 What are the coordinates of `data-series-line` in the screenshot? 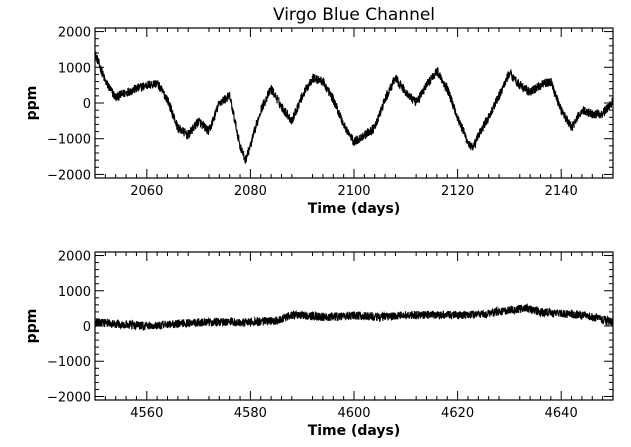 It's located at (354, 317).